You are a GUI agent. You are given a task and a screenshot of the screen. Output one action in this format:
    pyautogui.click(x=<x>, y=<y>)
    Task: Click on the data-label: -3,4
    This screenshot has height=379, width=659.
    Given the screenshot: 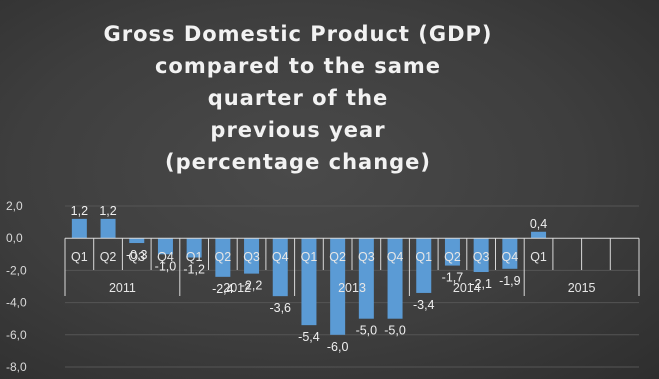 What is the action you would take?
    pyautogui.click(x=424, y=305)
    